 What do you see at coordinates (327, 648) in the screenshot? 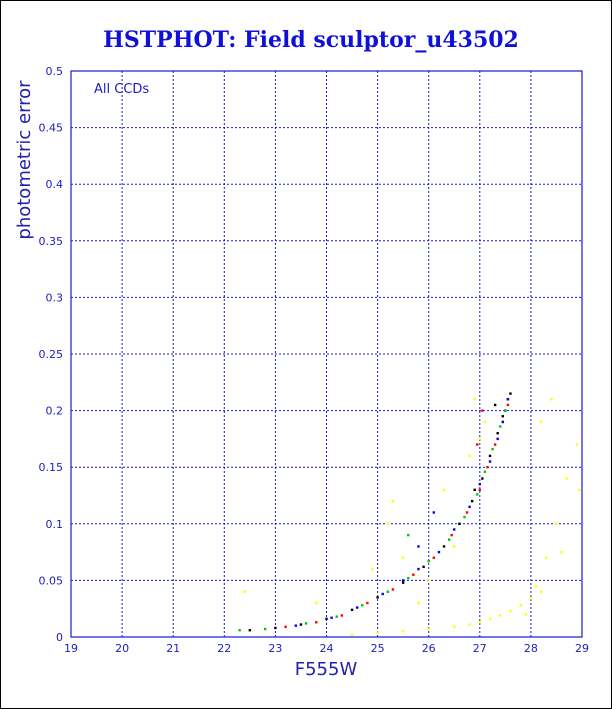
I see `x-tick-label: 24` at bounding box center [327, 648].